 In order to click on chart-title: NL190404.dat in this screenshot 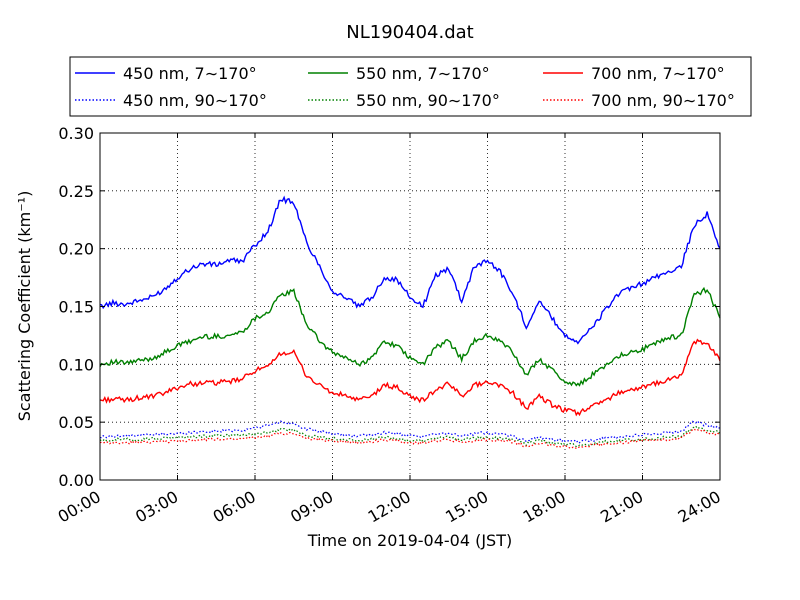, I will do `click(409, 32)`.